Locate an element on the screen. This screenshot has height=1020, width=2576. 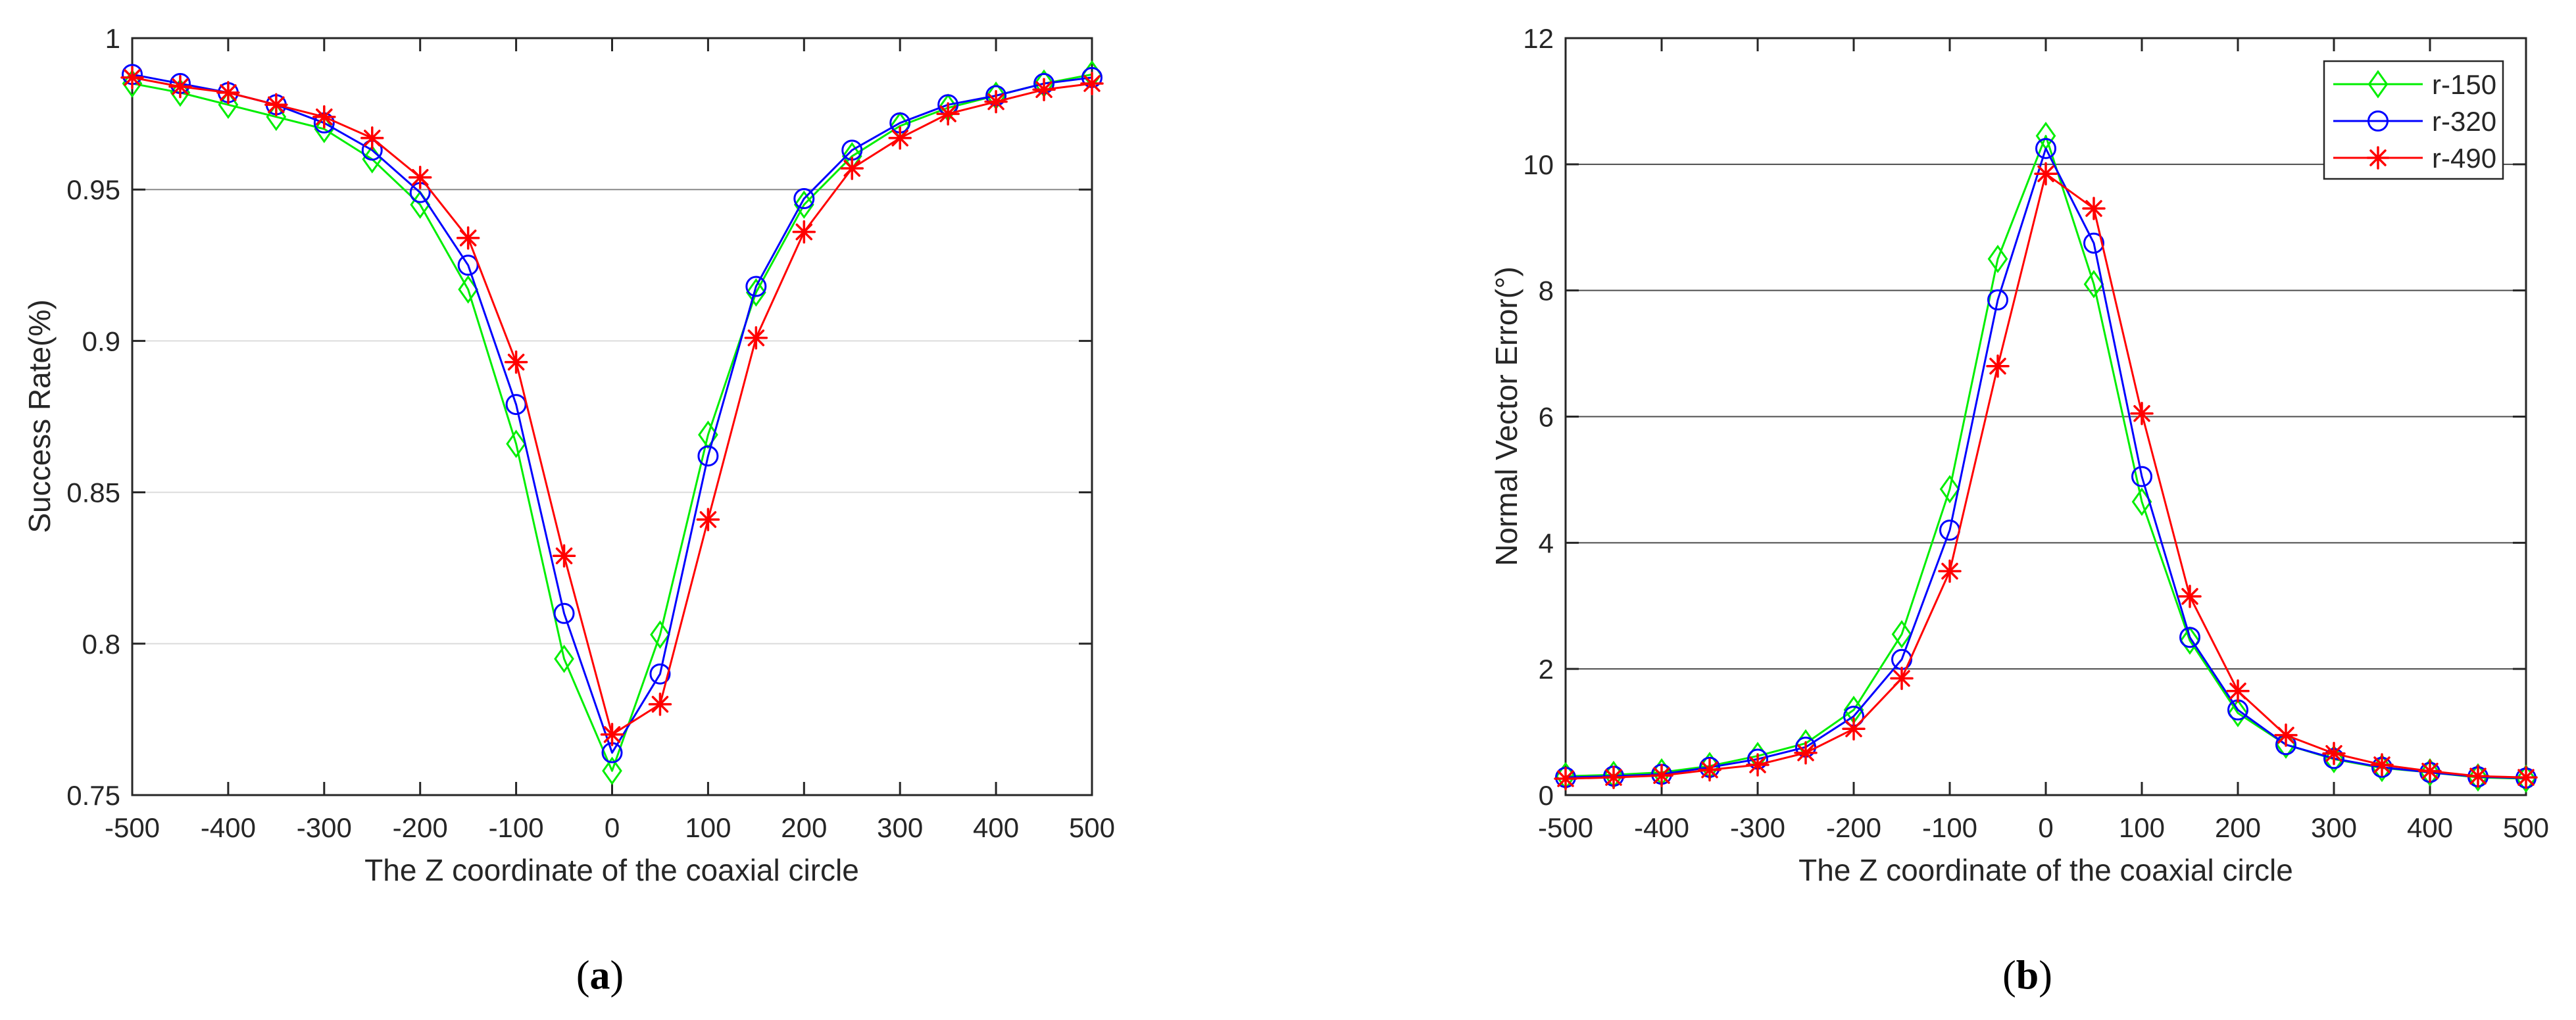
legend-item-r-150: r-150 is located at coordinates (2414, 84).